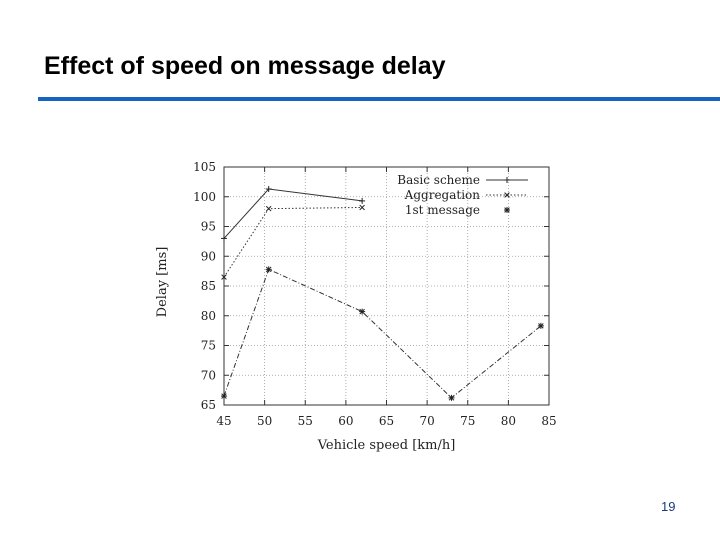 This screenshot has width=720, height=540. I want to click on title-underline, so click(379, 99).